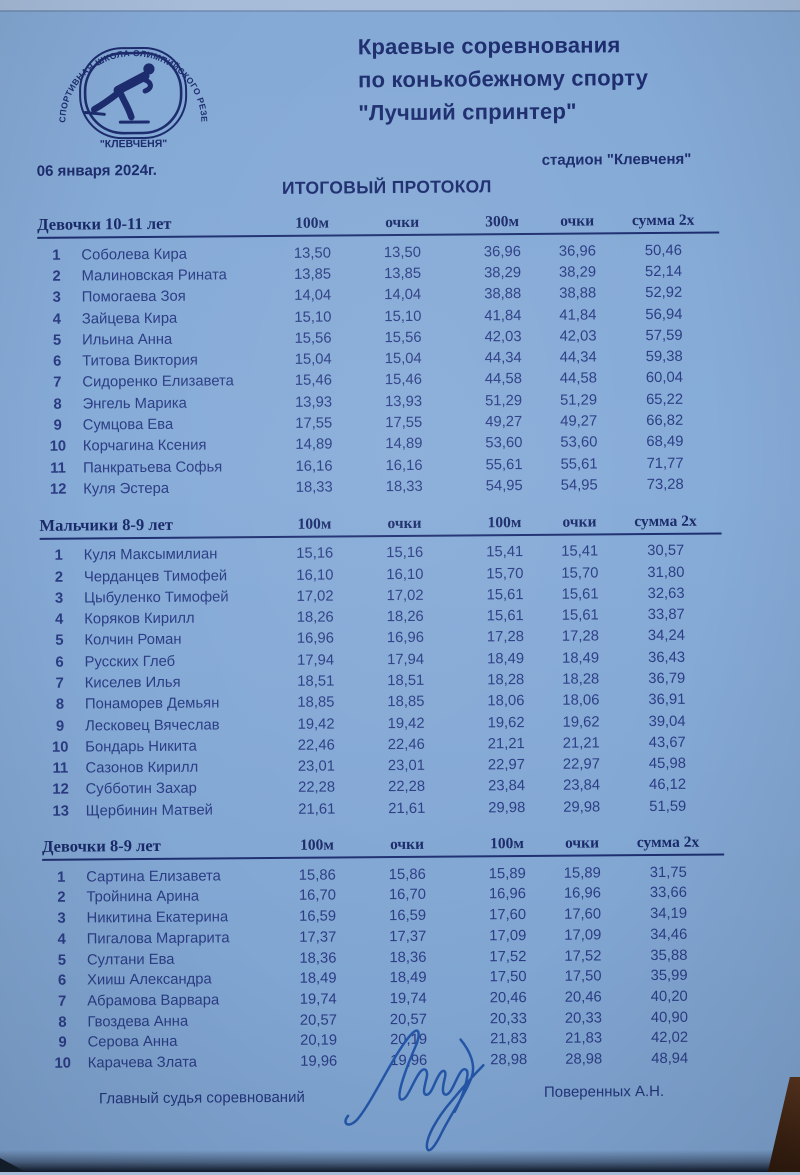  What do you see at coordinates (314, 423) in the screenshot?
I see `time1-cell: 17,55` at bounding box center [314, 423].